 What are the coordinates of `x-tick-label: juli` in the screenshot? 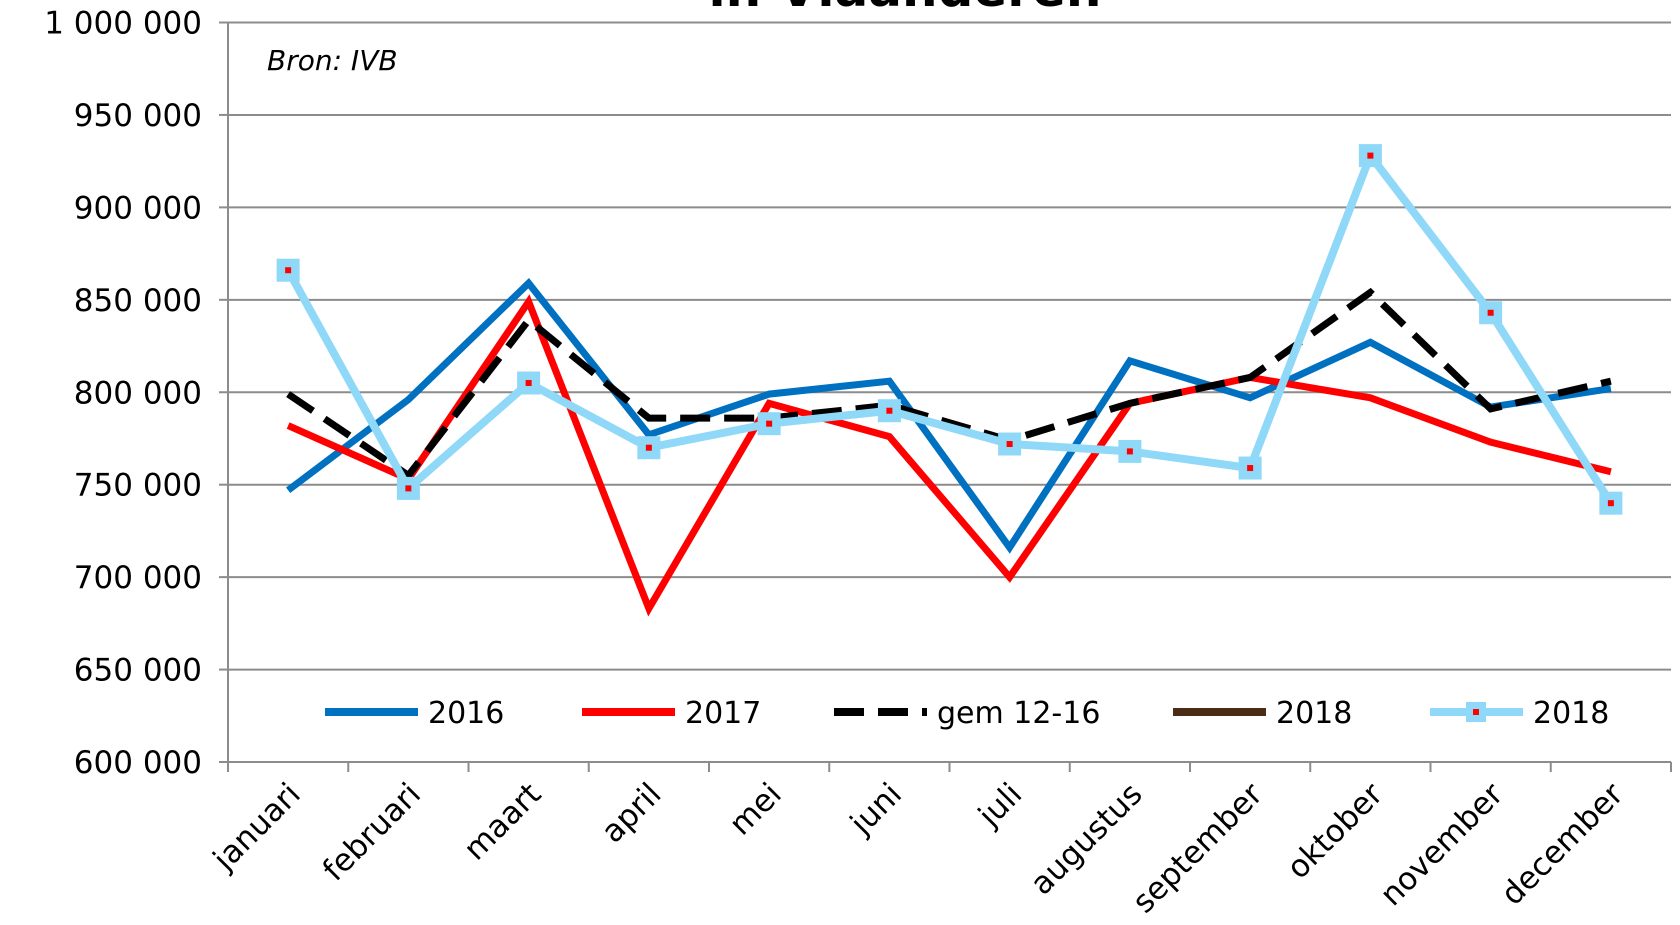 It's located at (1000, 805).